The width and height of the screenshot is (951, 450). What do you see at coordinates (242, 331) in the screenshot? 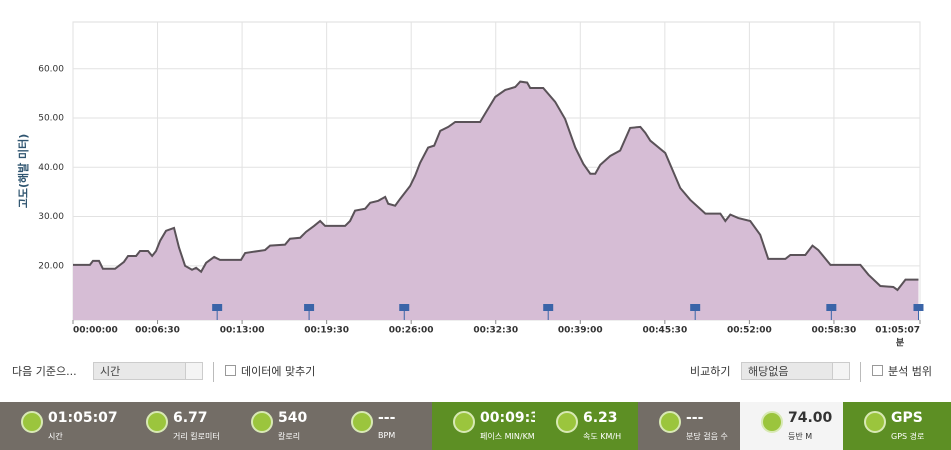
I see `x-tick-label: 00:13:00` at bounding box center [242, 331].